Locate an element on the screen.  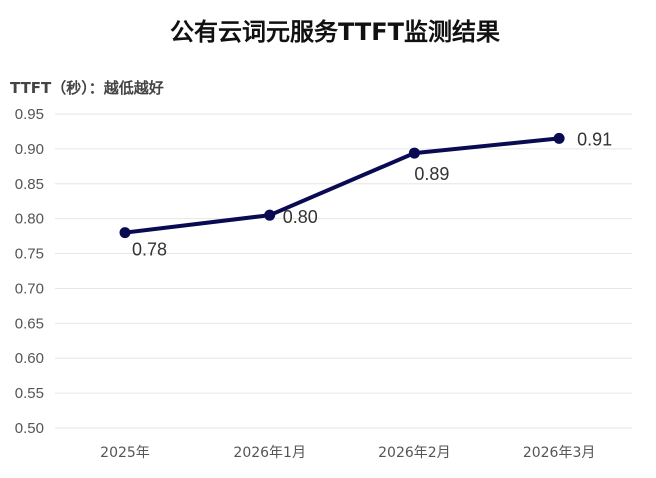
y-tick-label: 0.65 is located at coordinates (29, 323).